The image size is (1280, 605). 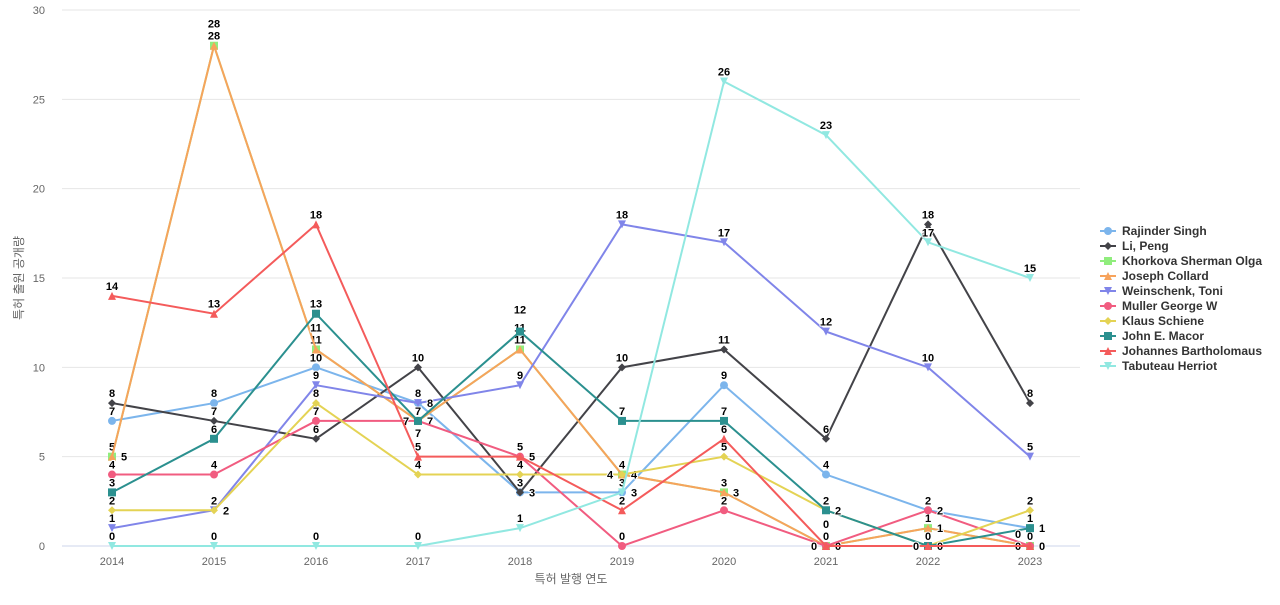 I want to click on legend-item: Joseph Collard, so click(x=1181, y=275).